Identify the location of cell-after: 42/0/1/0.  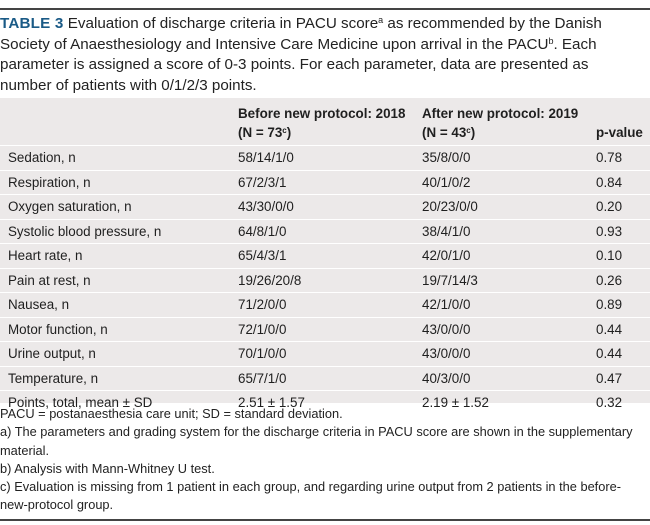
(446, 256).